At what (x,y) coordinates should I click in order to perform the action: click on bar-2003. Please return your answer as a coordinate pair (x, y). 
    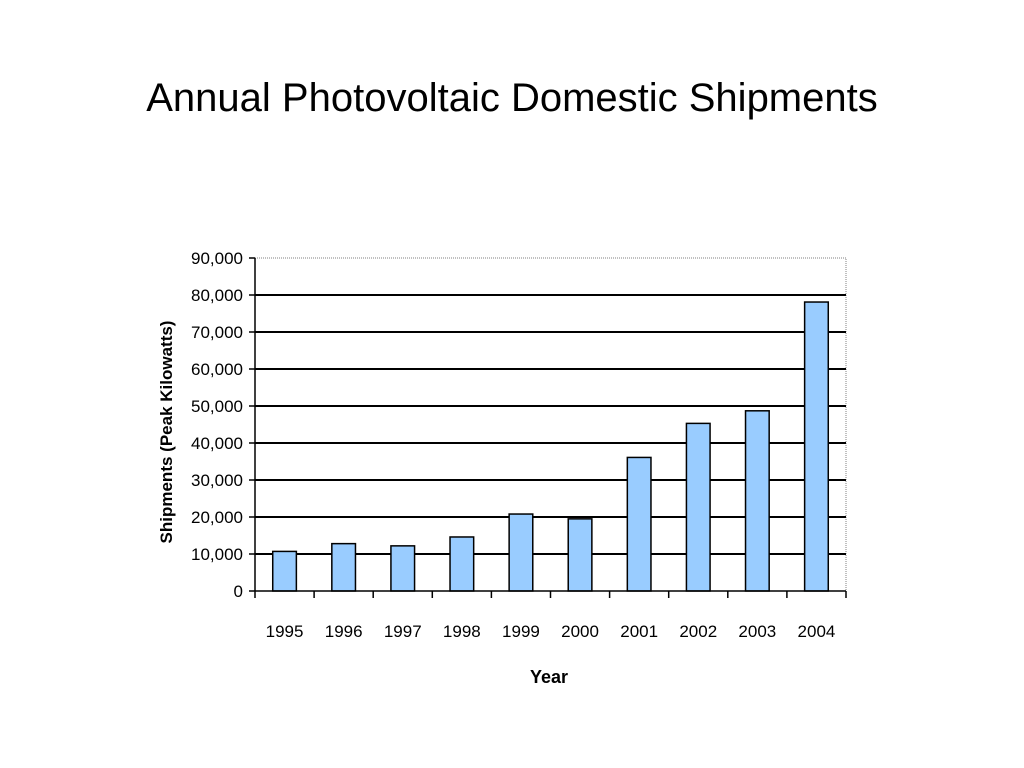
    Looking at the image, I should click on (757, 501).